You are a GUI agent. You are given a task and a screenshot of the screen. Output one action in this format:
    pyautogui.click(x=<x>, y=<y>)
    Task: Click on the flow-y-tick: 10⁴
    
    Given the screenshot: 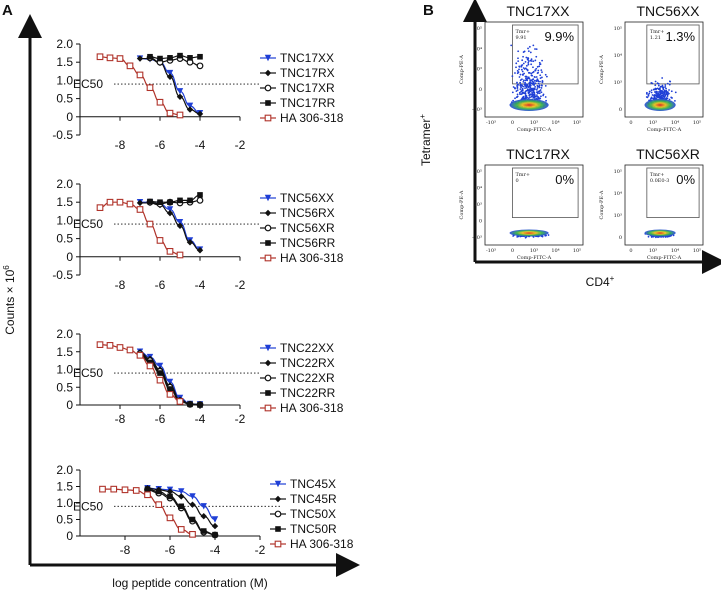 What is the action you would take?
    pyautogui.click(x=478, y=189)
    